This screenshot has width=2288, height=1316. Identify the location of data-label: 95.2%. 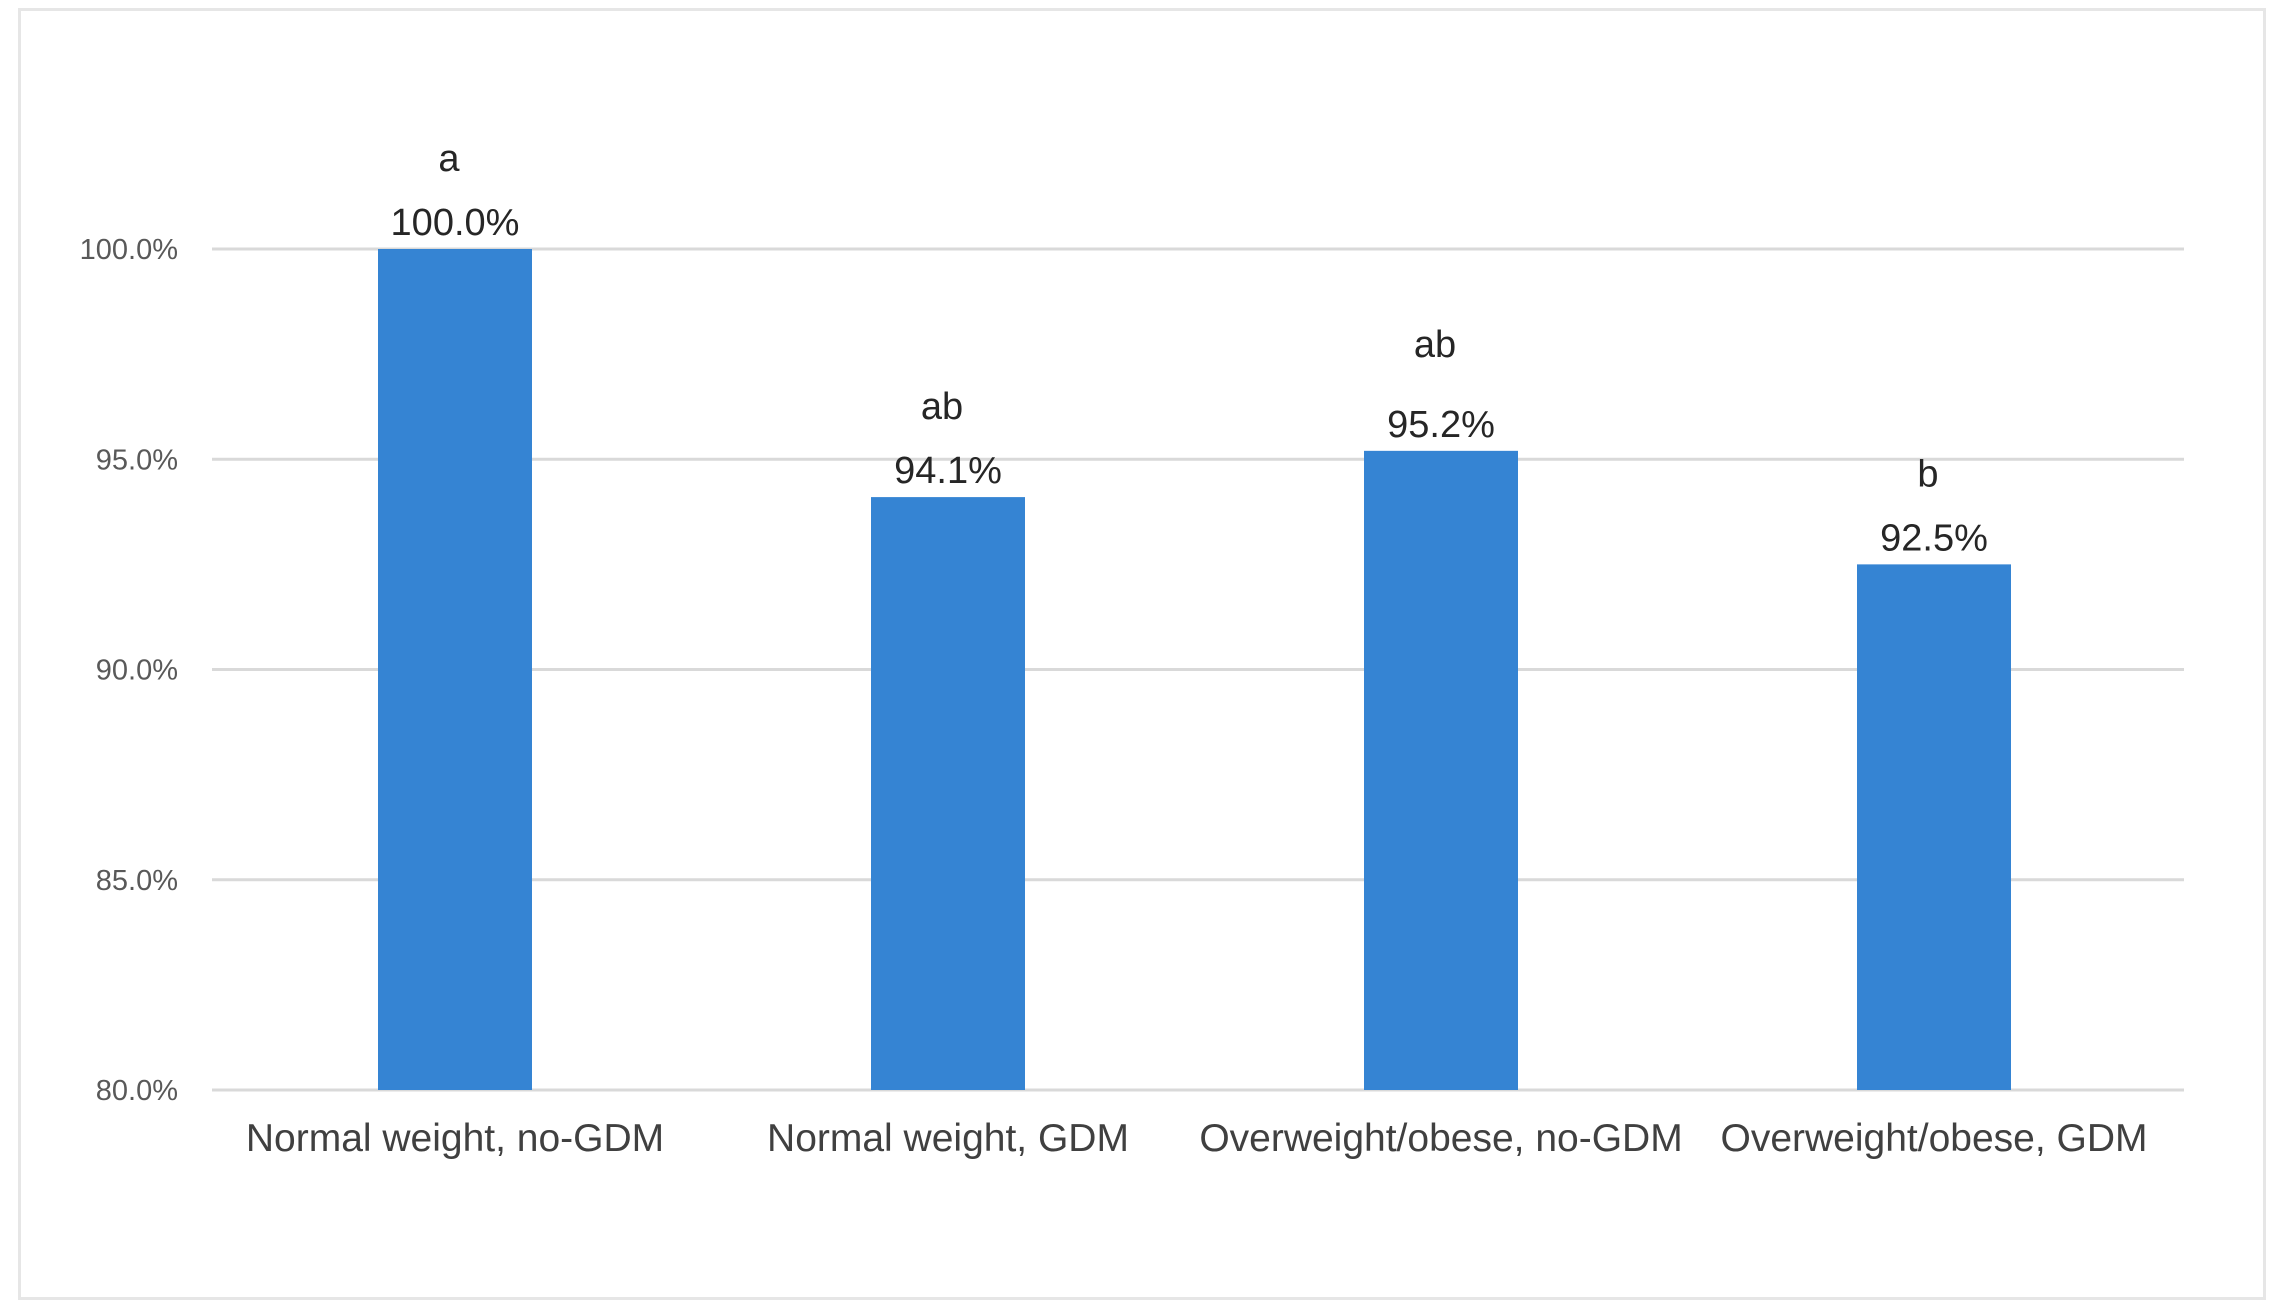
(1441, 425).